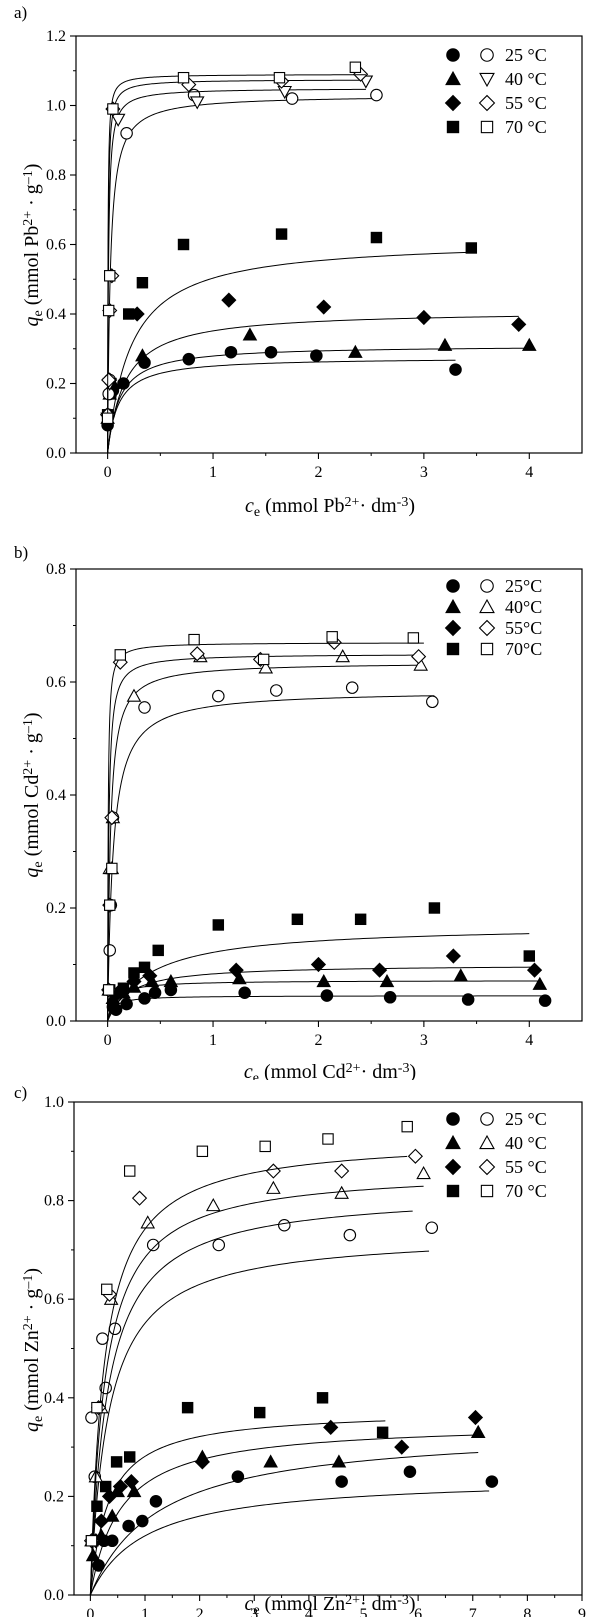 The image size is (609, 1617). Describe the element at coordinates (54, 1201) in the screenshot. I see `y-tick-label: 0.8` at that location.